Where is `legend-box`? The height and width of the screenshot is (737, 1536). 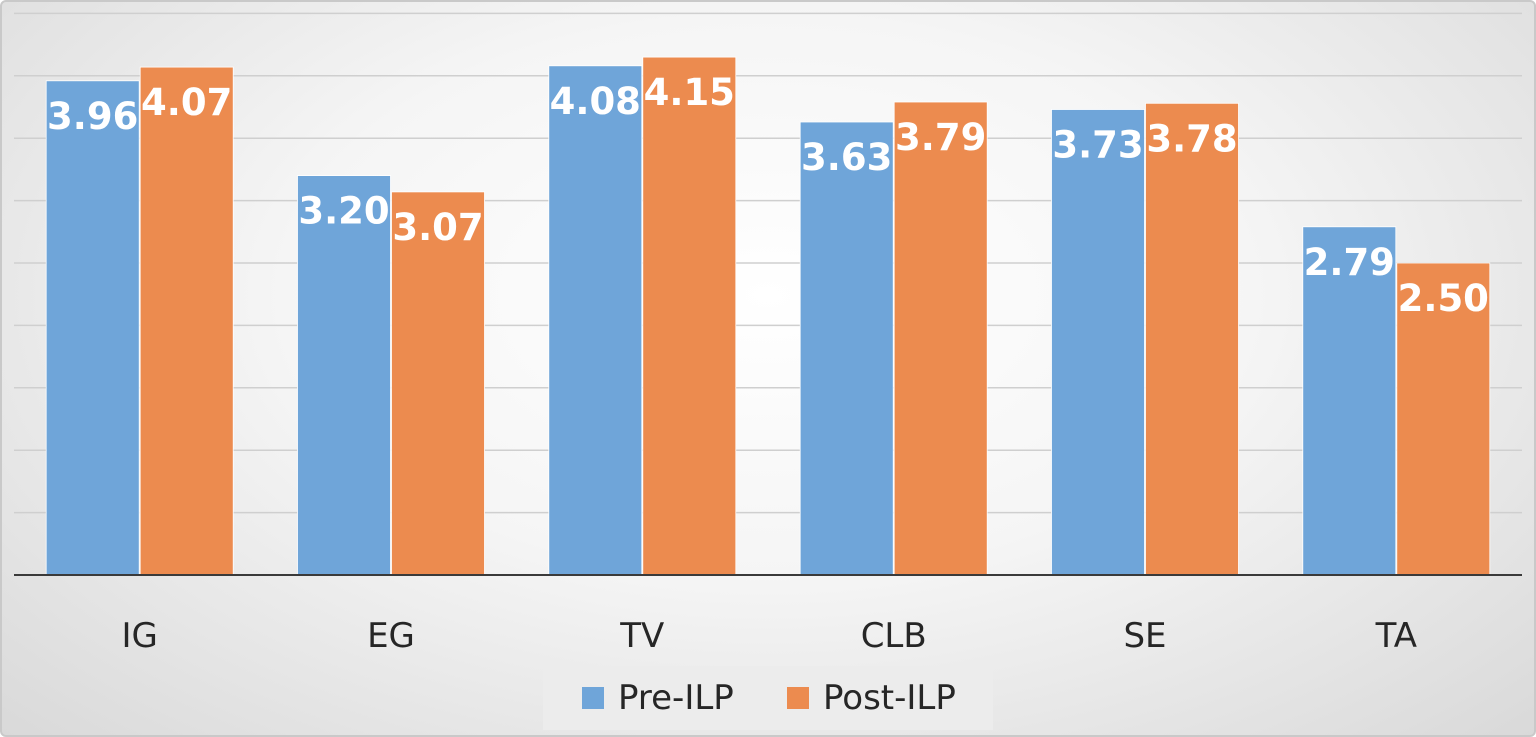
legend-box is located at coordinates (768, 698).